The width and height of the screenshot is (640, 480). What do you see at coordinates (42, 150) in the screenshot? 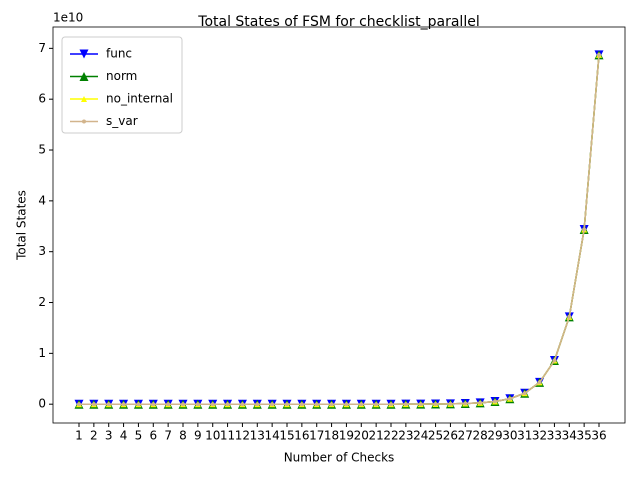
I see `y-tick-label: 5` at bounding box center [42, 150].